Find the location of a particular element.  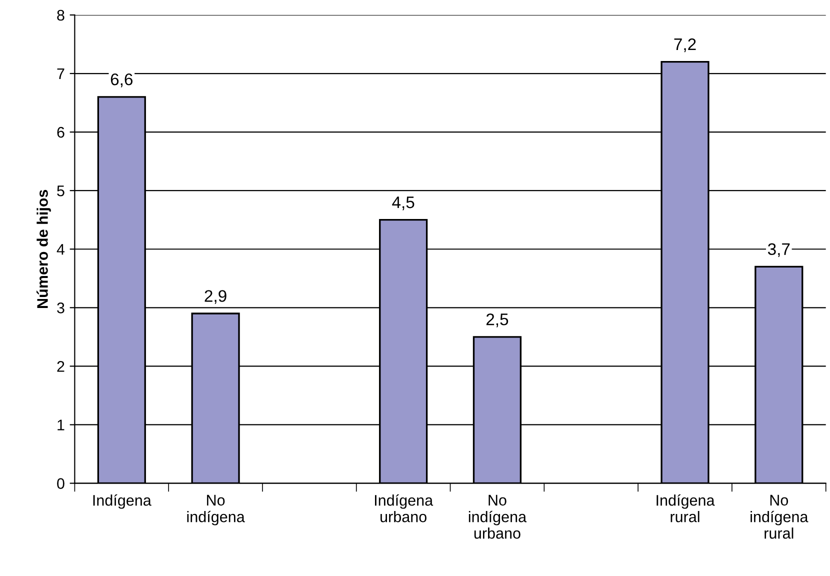

x-tick-label: Indígena is located at coordinates (122, 501).